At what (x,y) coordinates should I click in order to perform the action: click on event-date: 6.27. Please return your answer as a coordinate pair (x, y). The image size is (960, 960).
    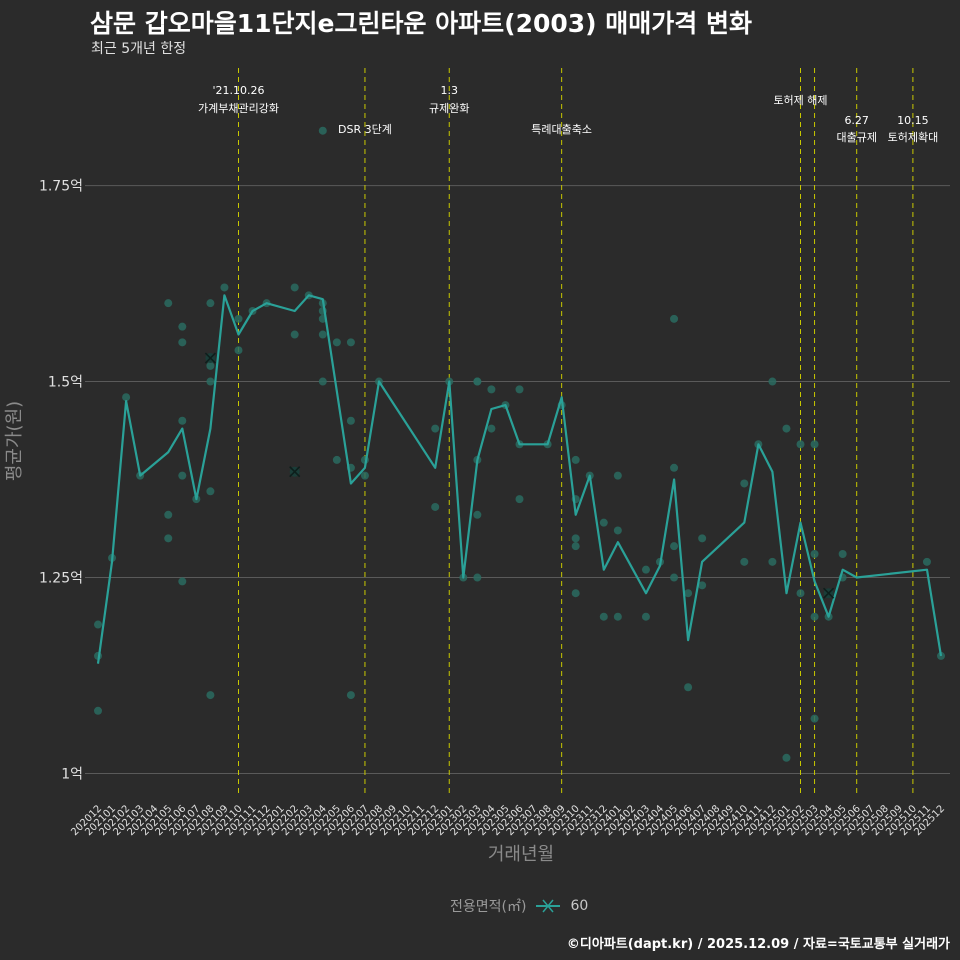
    Looking at the image, I should click on (856, 120).